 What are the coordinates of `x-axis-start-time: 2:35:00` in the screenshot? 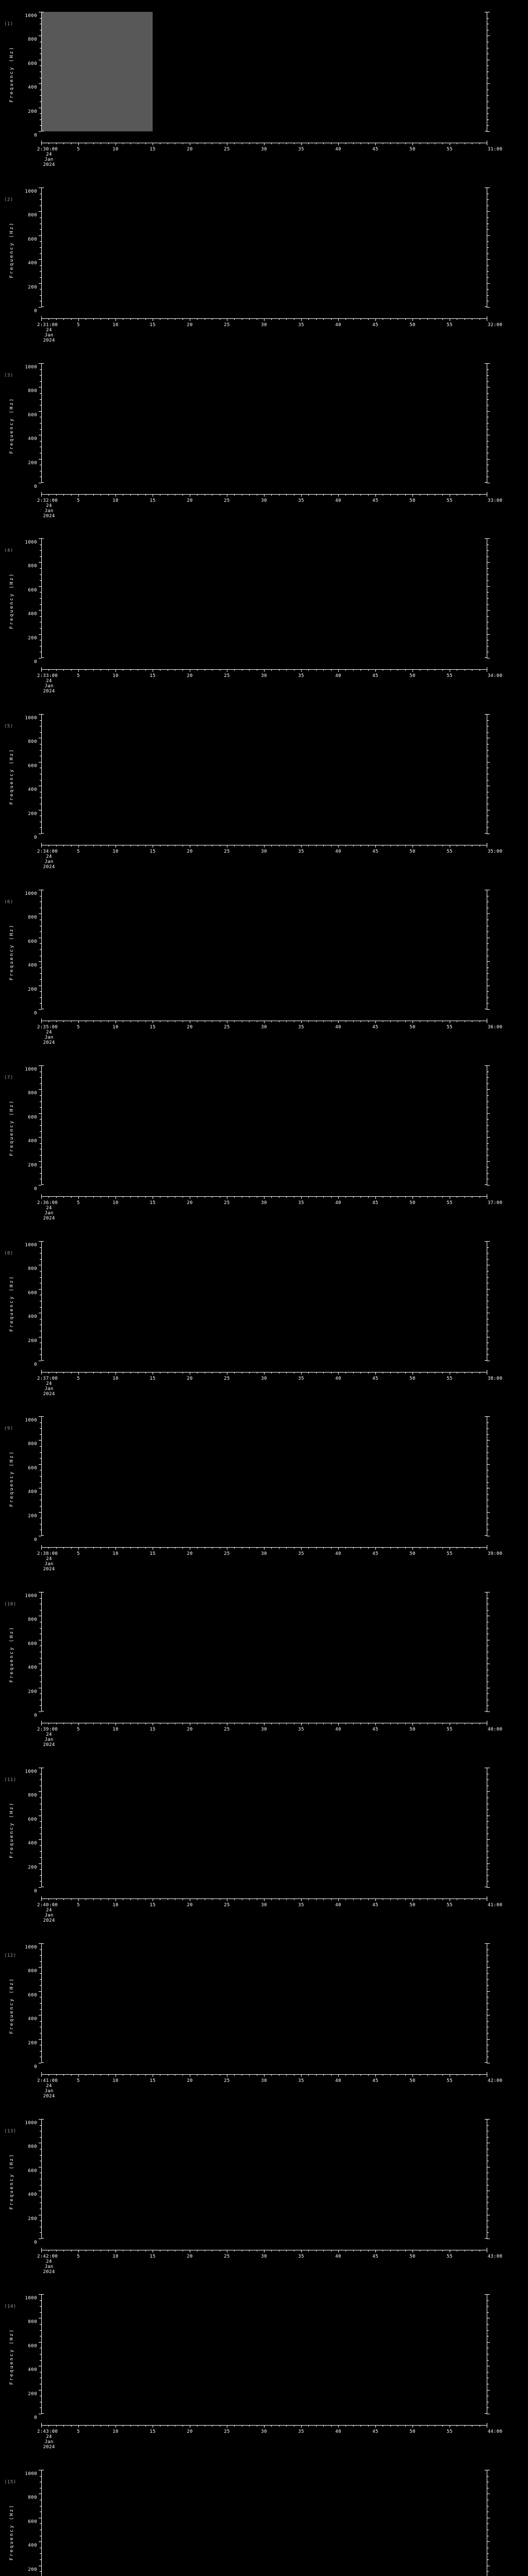 It's located at (47, 1027).